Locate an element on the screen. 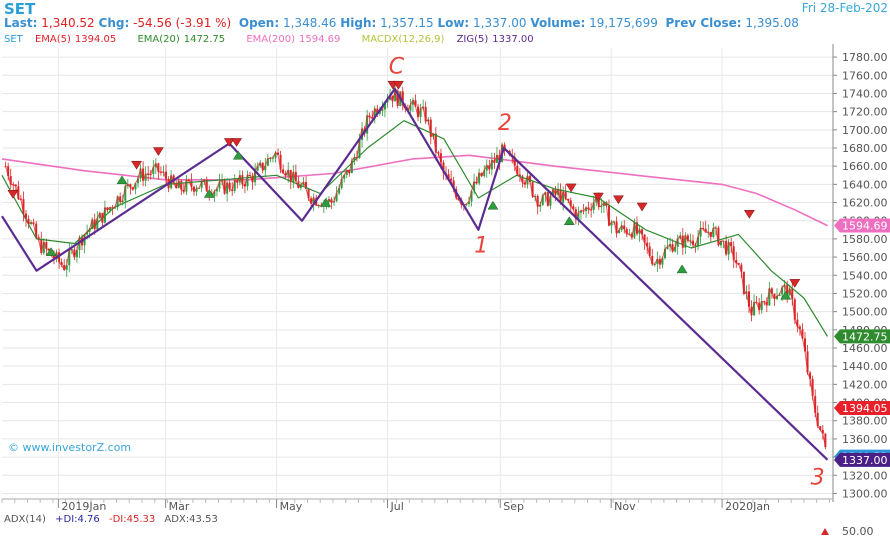 This screenshot has height=536, width=890. value-tag-label-2: 1394.05 is located at coordinates (865, 408).